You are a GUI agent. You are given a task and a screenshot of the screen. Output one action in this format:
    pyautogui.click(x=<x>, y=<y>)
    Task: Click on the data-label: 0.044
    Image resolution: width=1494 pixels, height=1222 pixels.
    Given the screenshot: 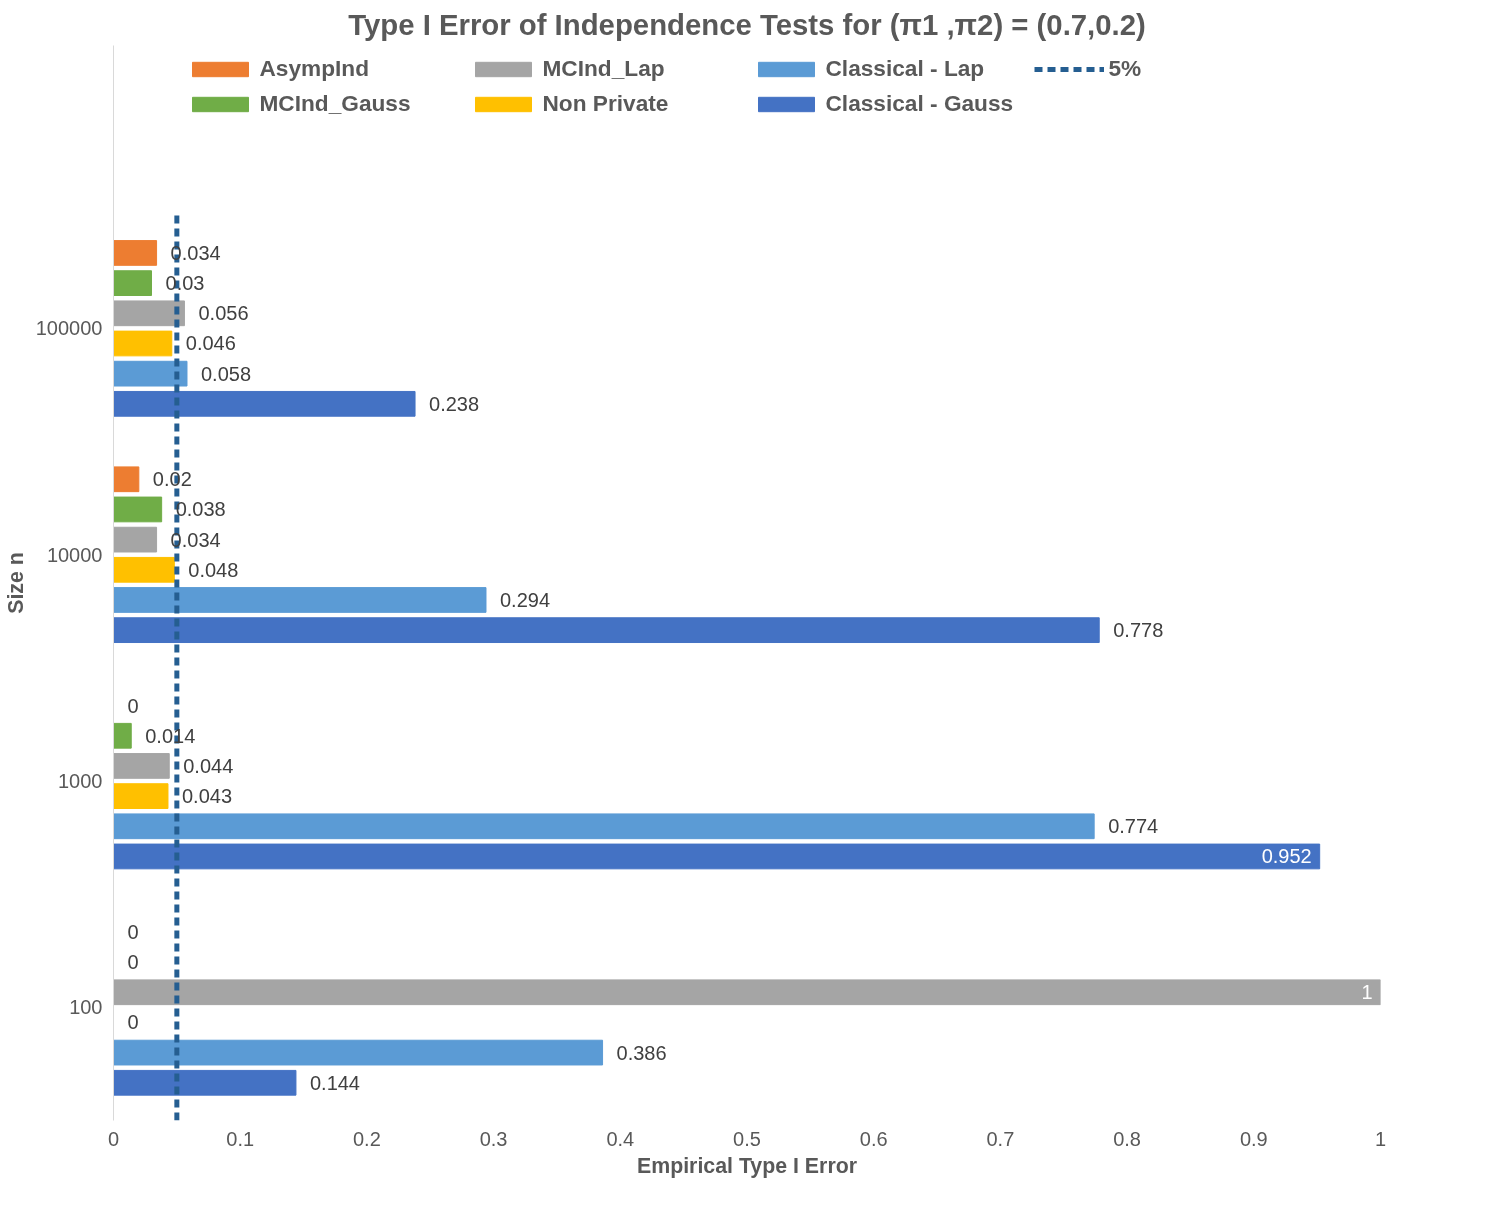 What is the action you would take?
    pyautogui.click(x=208, y=765)
    